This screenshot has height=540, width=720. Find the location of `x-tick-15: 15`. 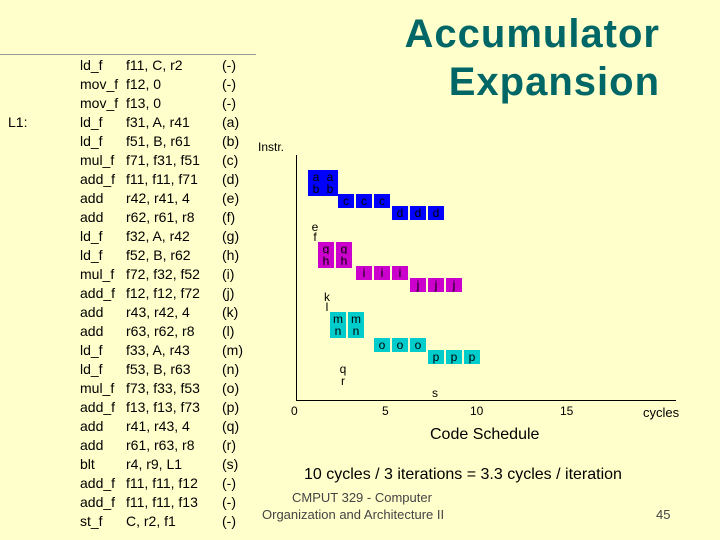

x-tick-15: 15 is located at coordinates (567, 411).